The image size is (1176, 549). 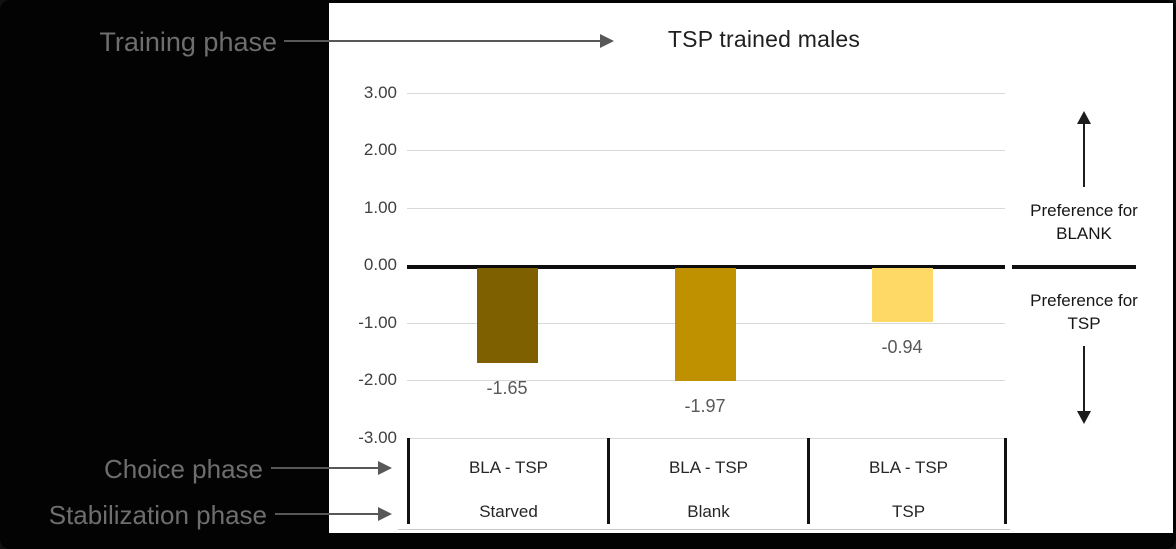 What do you see at coordinates (1084, 155) in the screenshot?
I see `arrow-up-line` at bounding box center [1084, 155].